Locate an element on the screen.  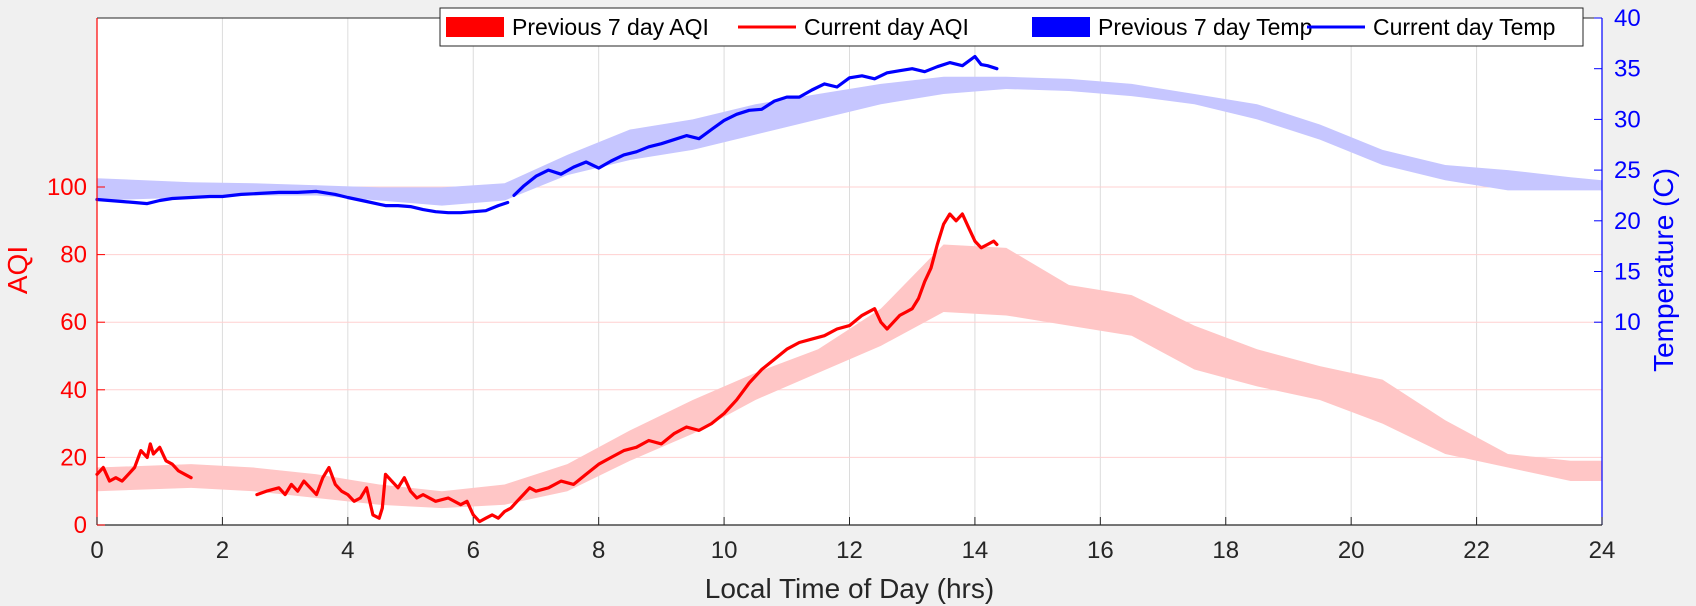
x-tick-label: 22 is located at coordinates (1476, 550).